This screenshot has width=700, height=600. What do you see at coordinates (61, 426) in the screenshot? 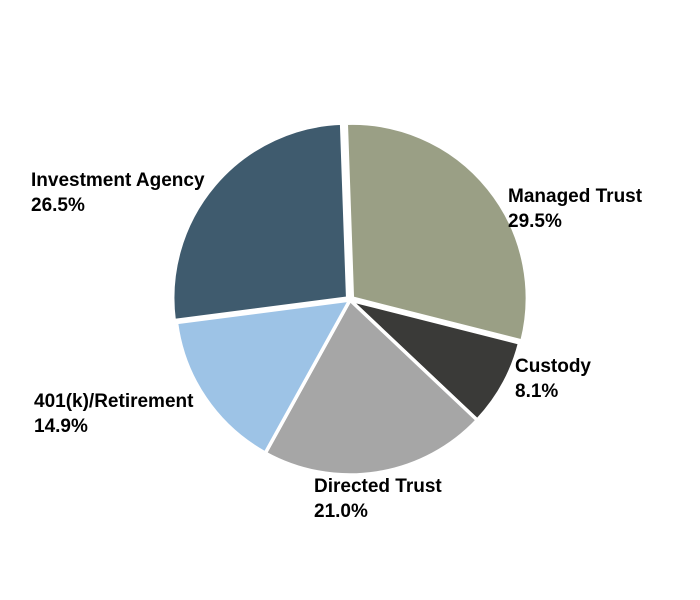
I see `slice-value-401k-retirement: 14.9%` at bounding box center [61, 426].